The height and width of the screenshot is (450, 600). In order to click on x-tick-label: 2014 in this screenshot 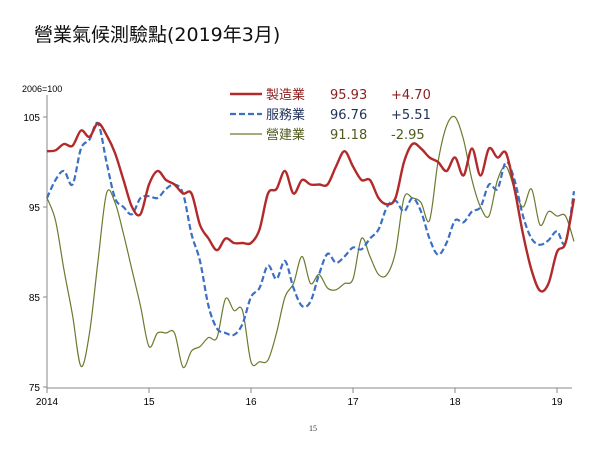, I will do `click(47, 402)`.